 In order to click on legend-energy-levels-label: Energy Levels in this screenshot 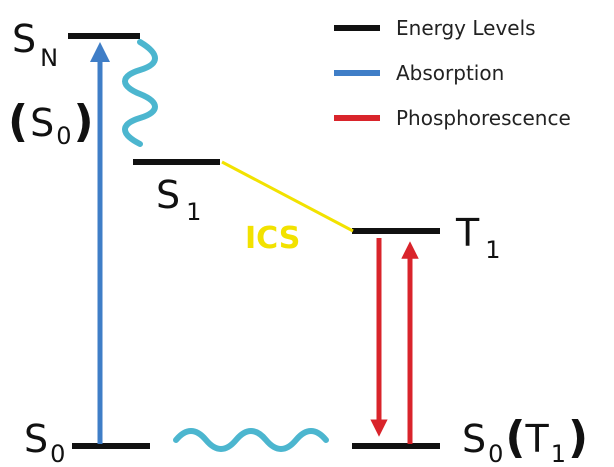, I will do `click(466, 28)`.